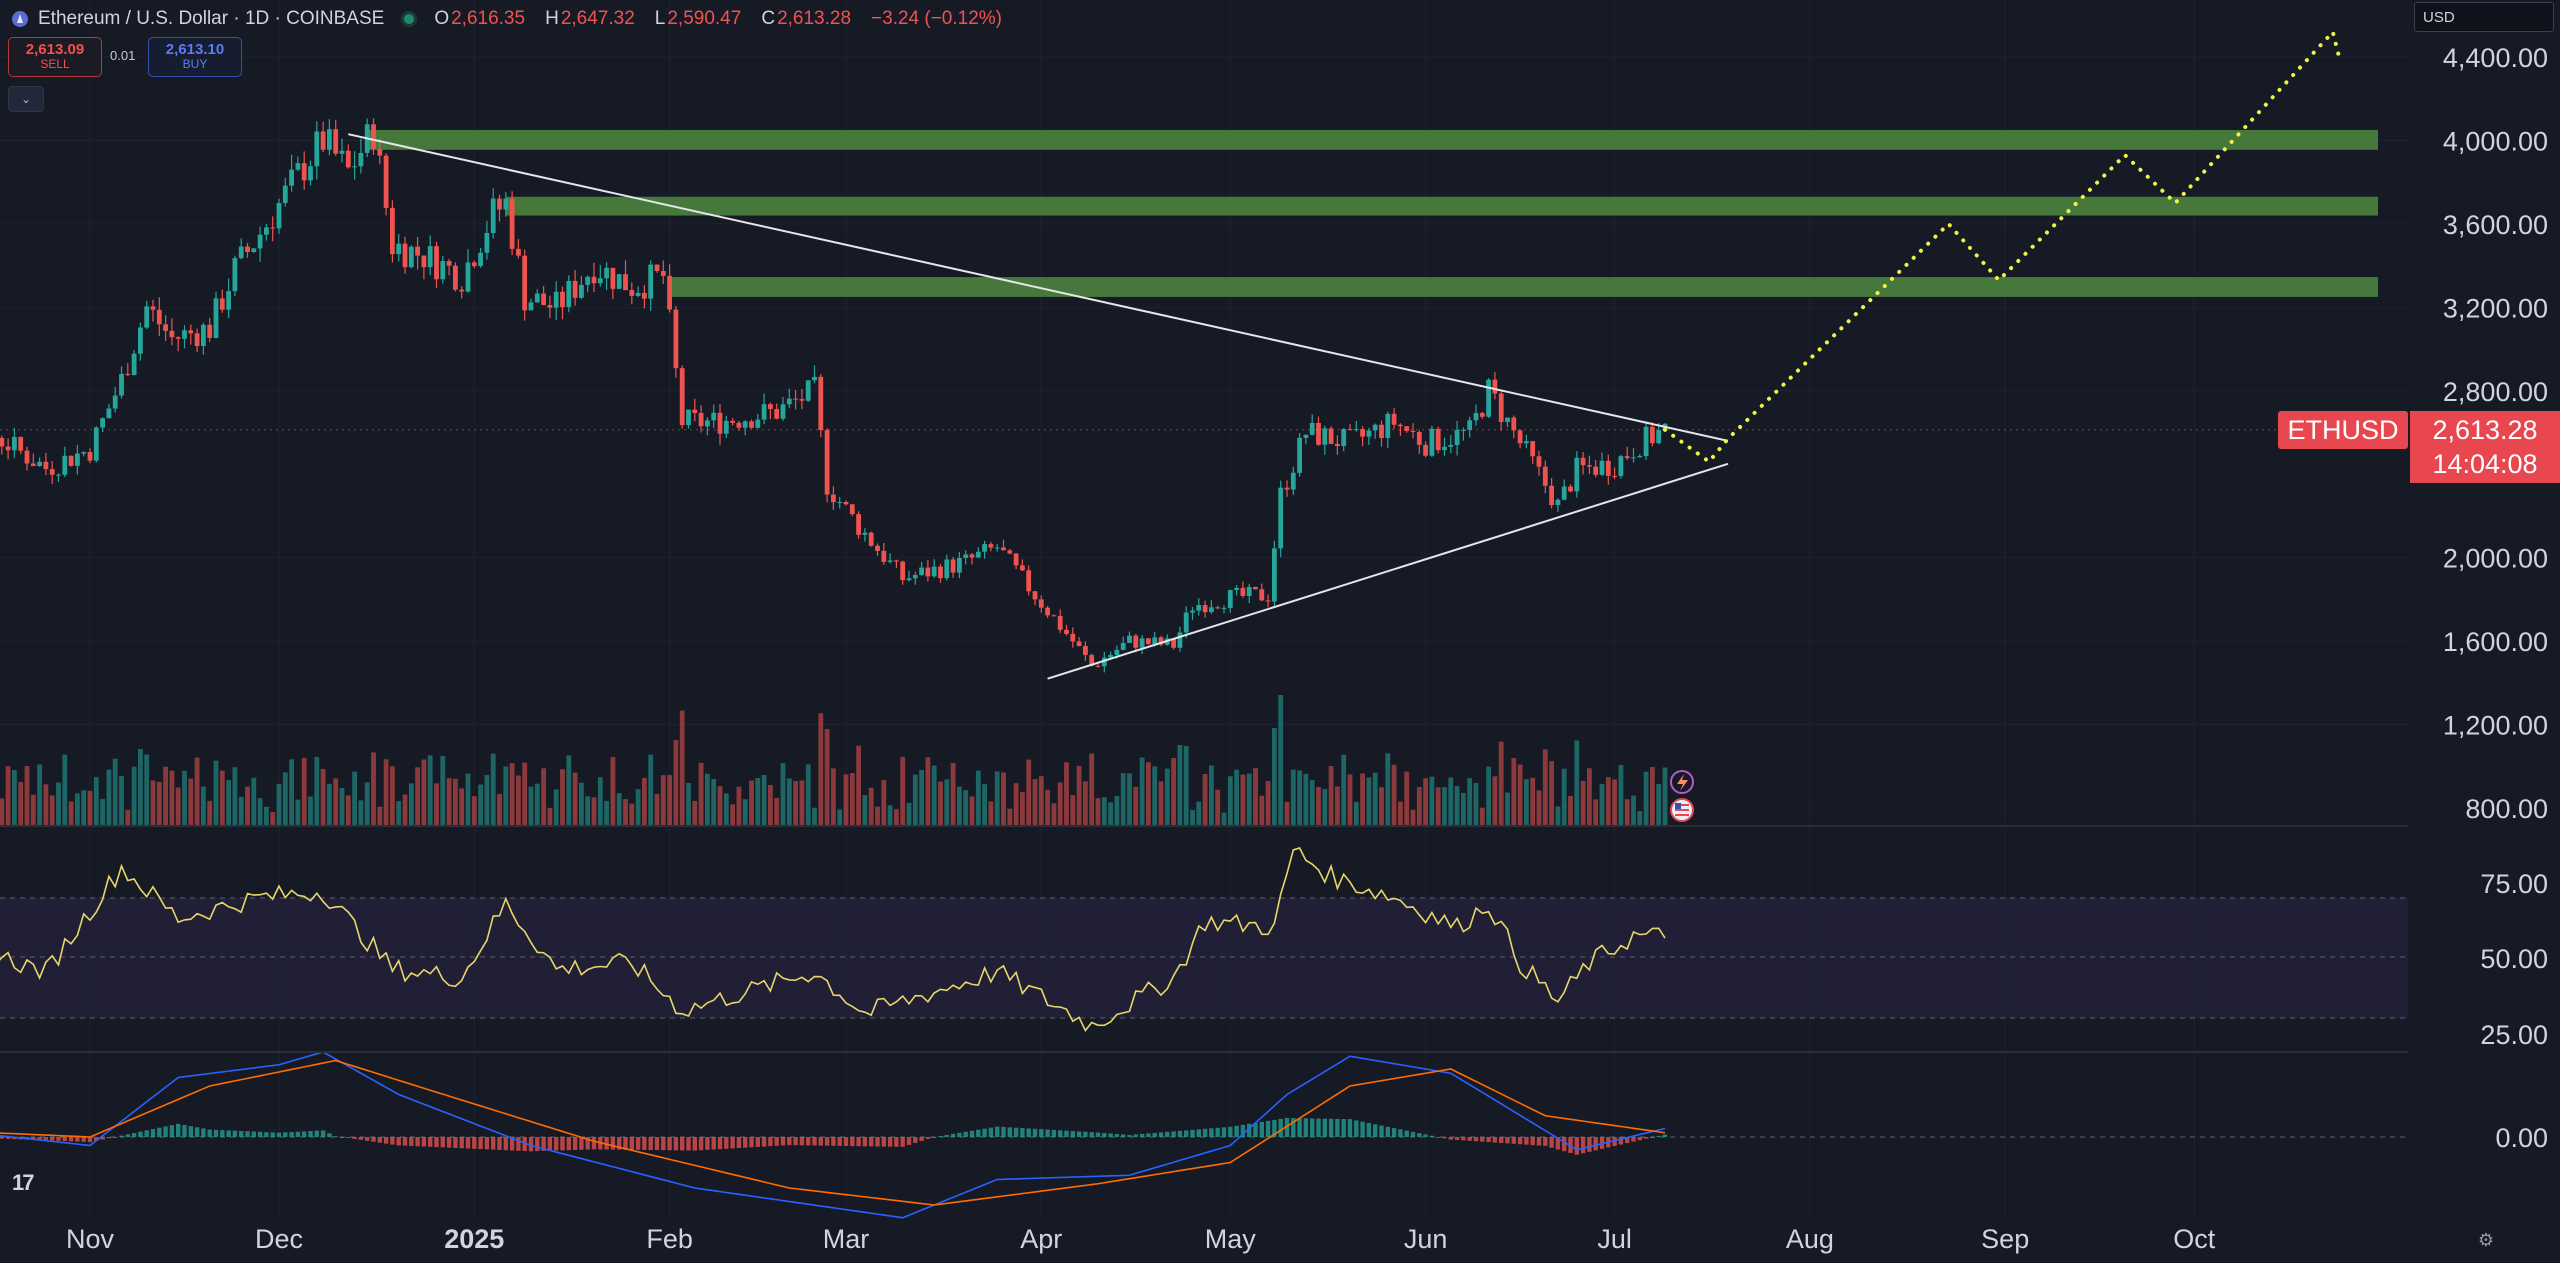  What do you see at coordinates (26, 99) in the screenshot?
I see `collapse-legend-button: ⌄` at bounding box center [26, 99].